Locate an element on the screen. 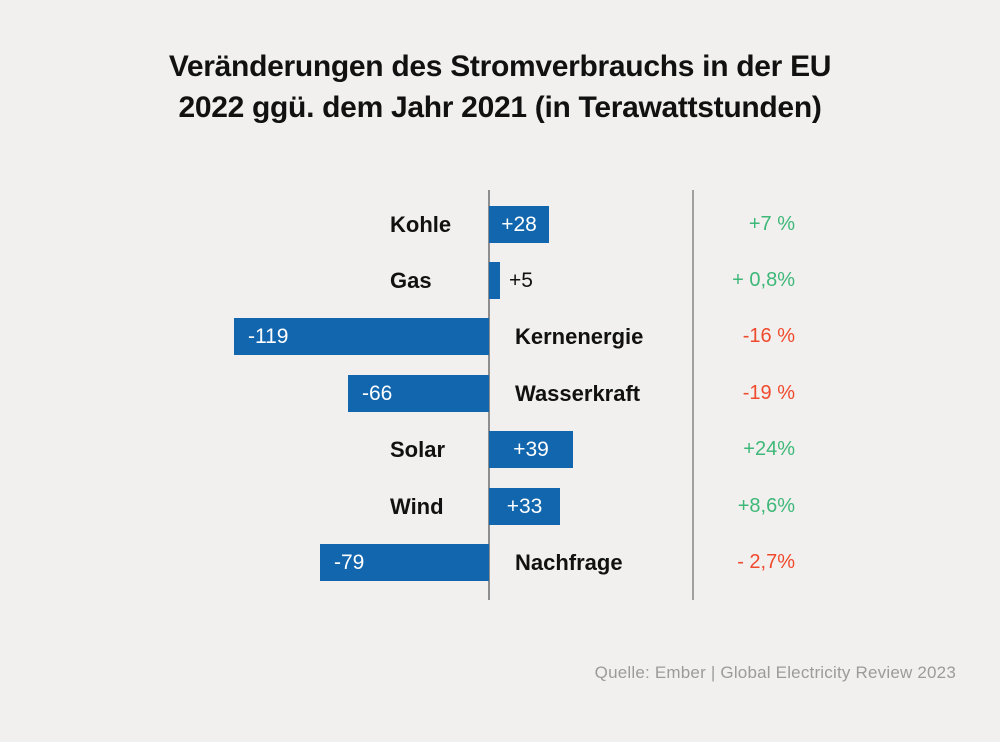  percent-label-wind: +8,6% is located at coordinates (766, 506).